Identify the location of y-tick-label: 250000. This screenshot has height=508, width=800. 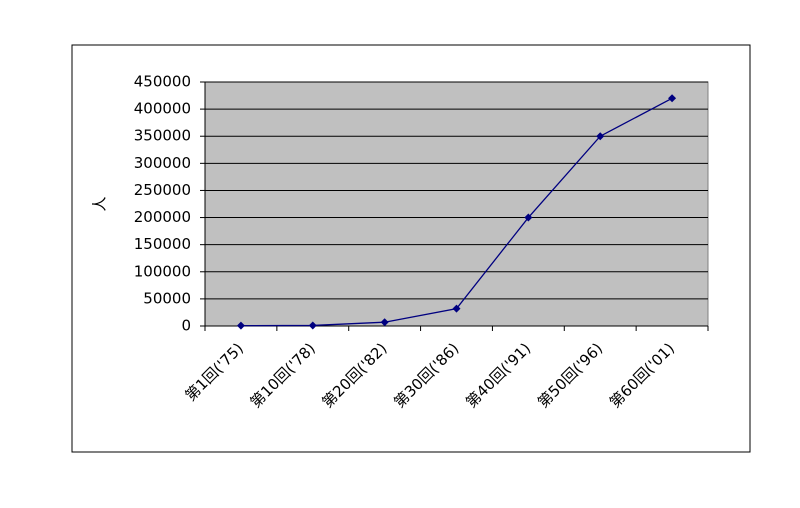
(162, 190).